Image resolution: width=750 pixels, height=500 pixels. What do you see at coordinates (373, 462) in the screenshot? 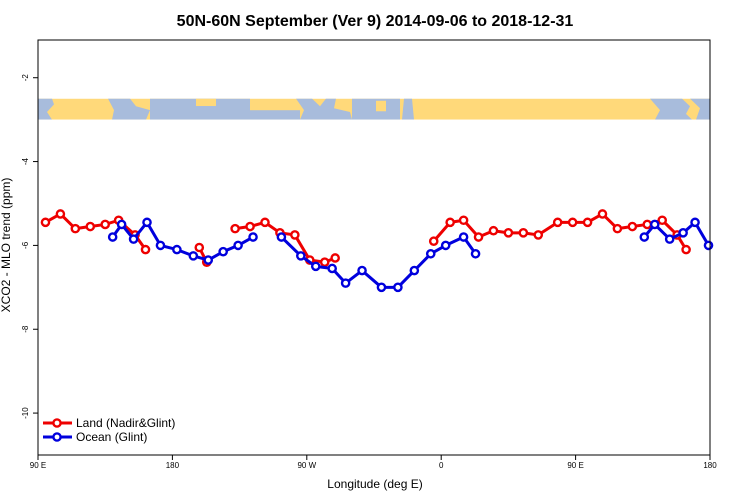
I see `x-axis: 90 E 180 90 W 0 90 E 180` at bounding box center [373, 462].